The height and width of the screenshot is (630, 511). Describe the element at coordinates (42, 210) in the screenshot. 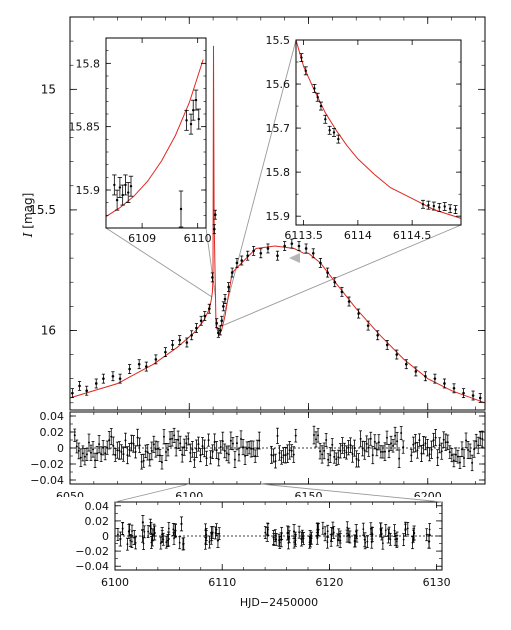

I see `y-tick-label: 15.5` at that location.